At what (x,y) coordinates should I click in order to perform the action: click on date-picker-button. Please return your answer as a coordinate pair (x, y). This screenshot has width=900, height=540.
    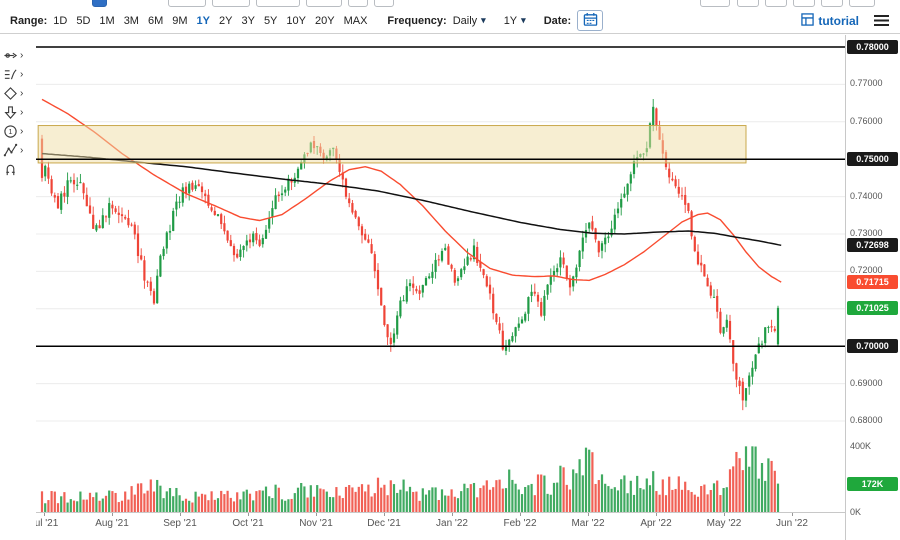
    Looking at the image, I should click on (590, 20).